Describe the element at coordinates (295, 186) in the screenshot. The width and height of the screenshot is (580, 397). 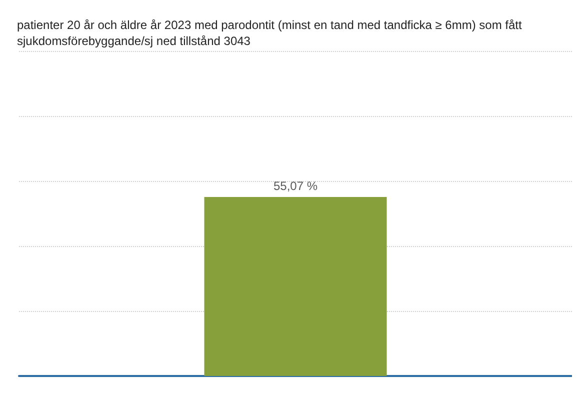
I see `data-label: 55,07 %` at that location.